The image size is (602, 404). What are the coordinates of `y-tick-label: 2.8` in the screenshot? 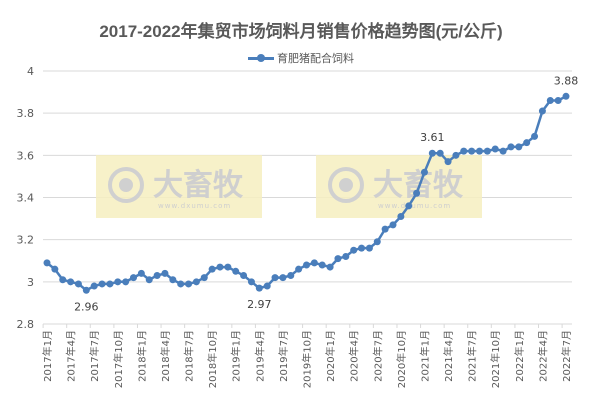 It's located at (26, 324).